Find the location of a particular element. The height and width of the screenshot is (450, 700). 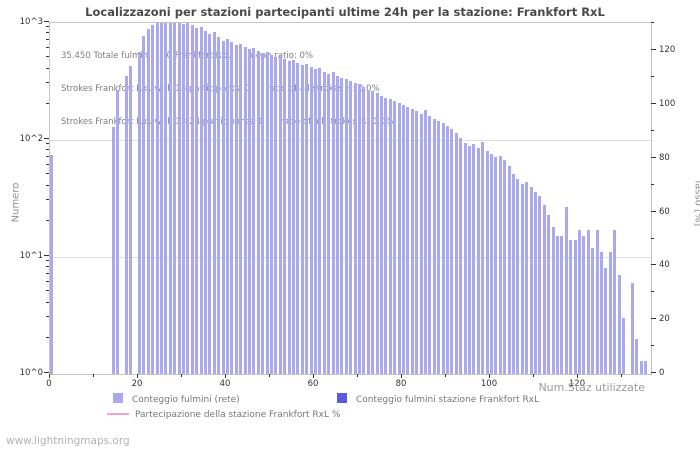

station-bar-swatch-icon is located at coordinates (342, 398).